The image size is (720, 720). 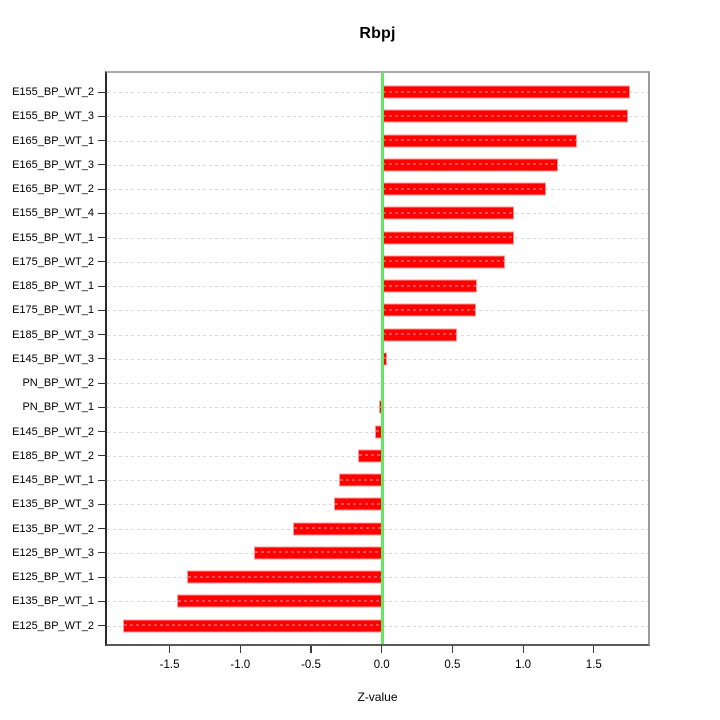 I want to click on category-label: E145_BP_WT_1, so click(x=53, y=480).